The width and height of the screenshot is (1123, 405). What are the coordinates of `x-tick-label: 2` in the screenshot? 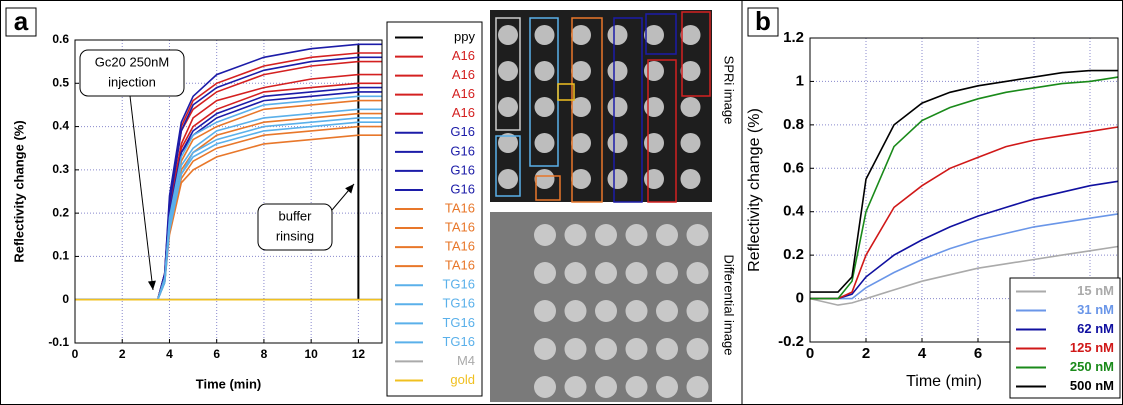 It's located at (122, 354).